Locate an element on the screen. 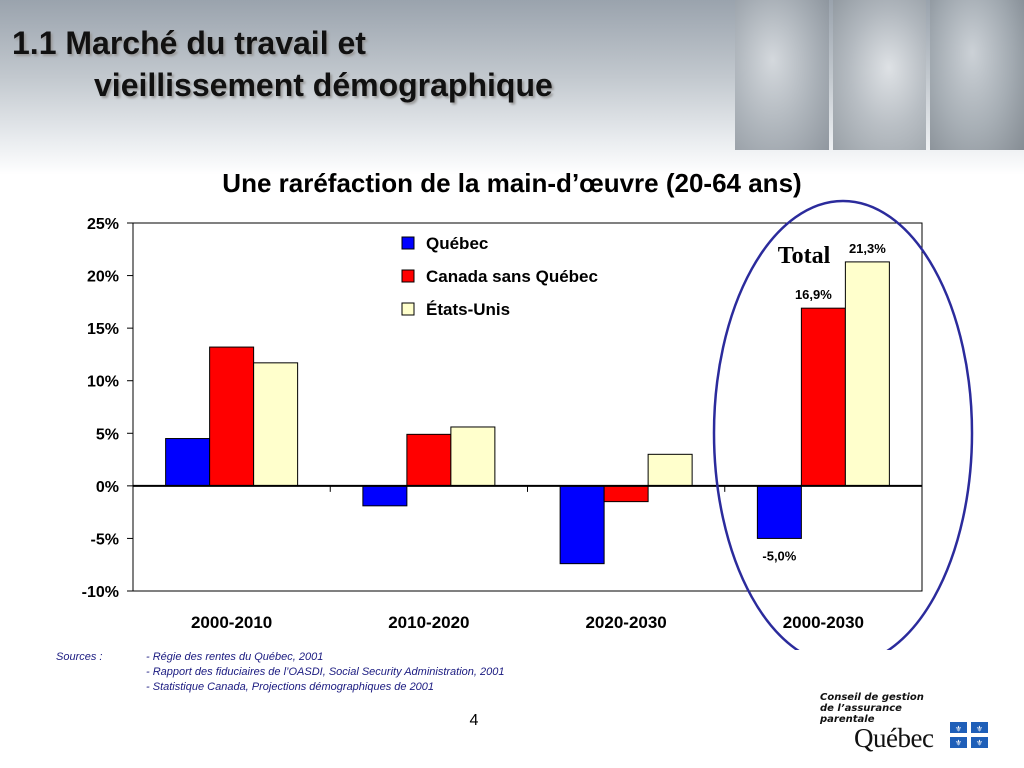  data-label: -5,0% is located at coordinates (779, 555).